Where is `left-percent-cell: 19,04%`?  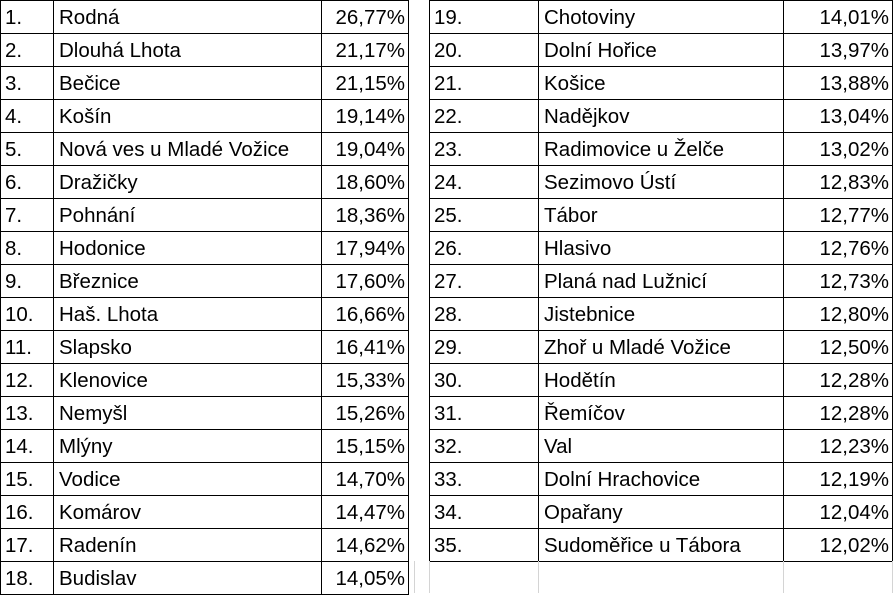
left-percent-cell: 19,04% is located at coordinates (370, 149).